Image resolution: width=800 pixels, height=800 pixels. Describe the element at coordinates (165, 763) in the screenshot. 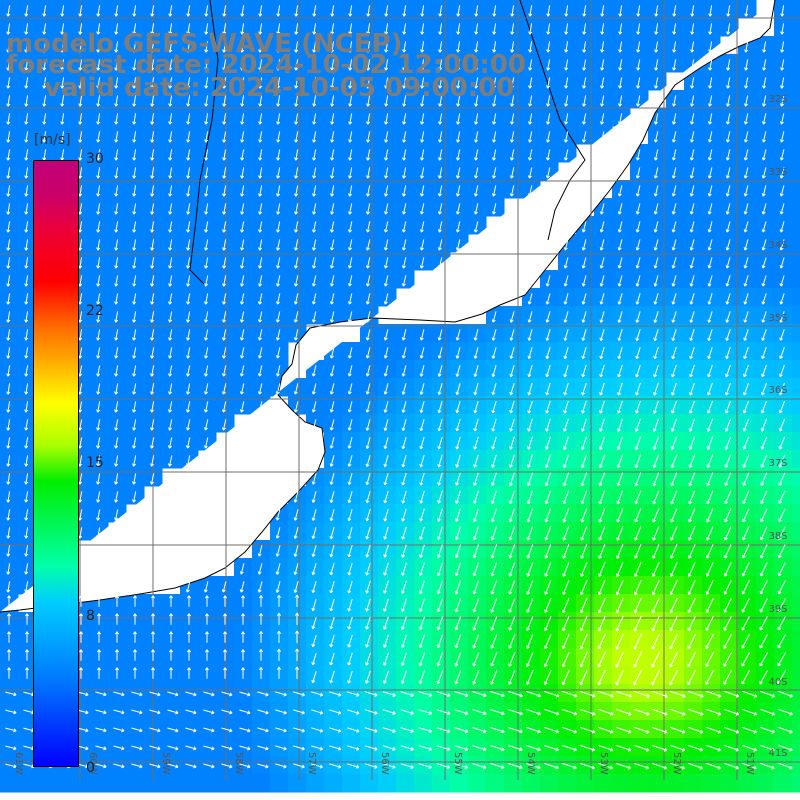

I see `lon-label: 59W` at that location.